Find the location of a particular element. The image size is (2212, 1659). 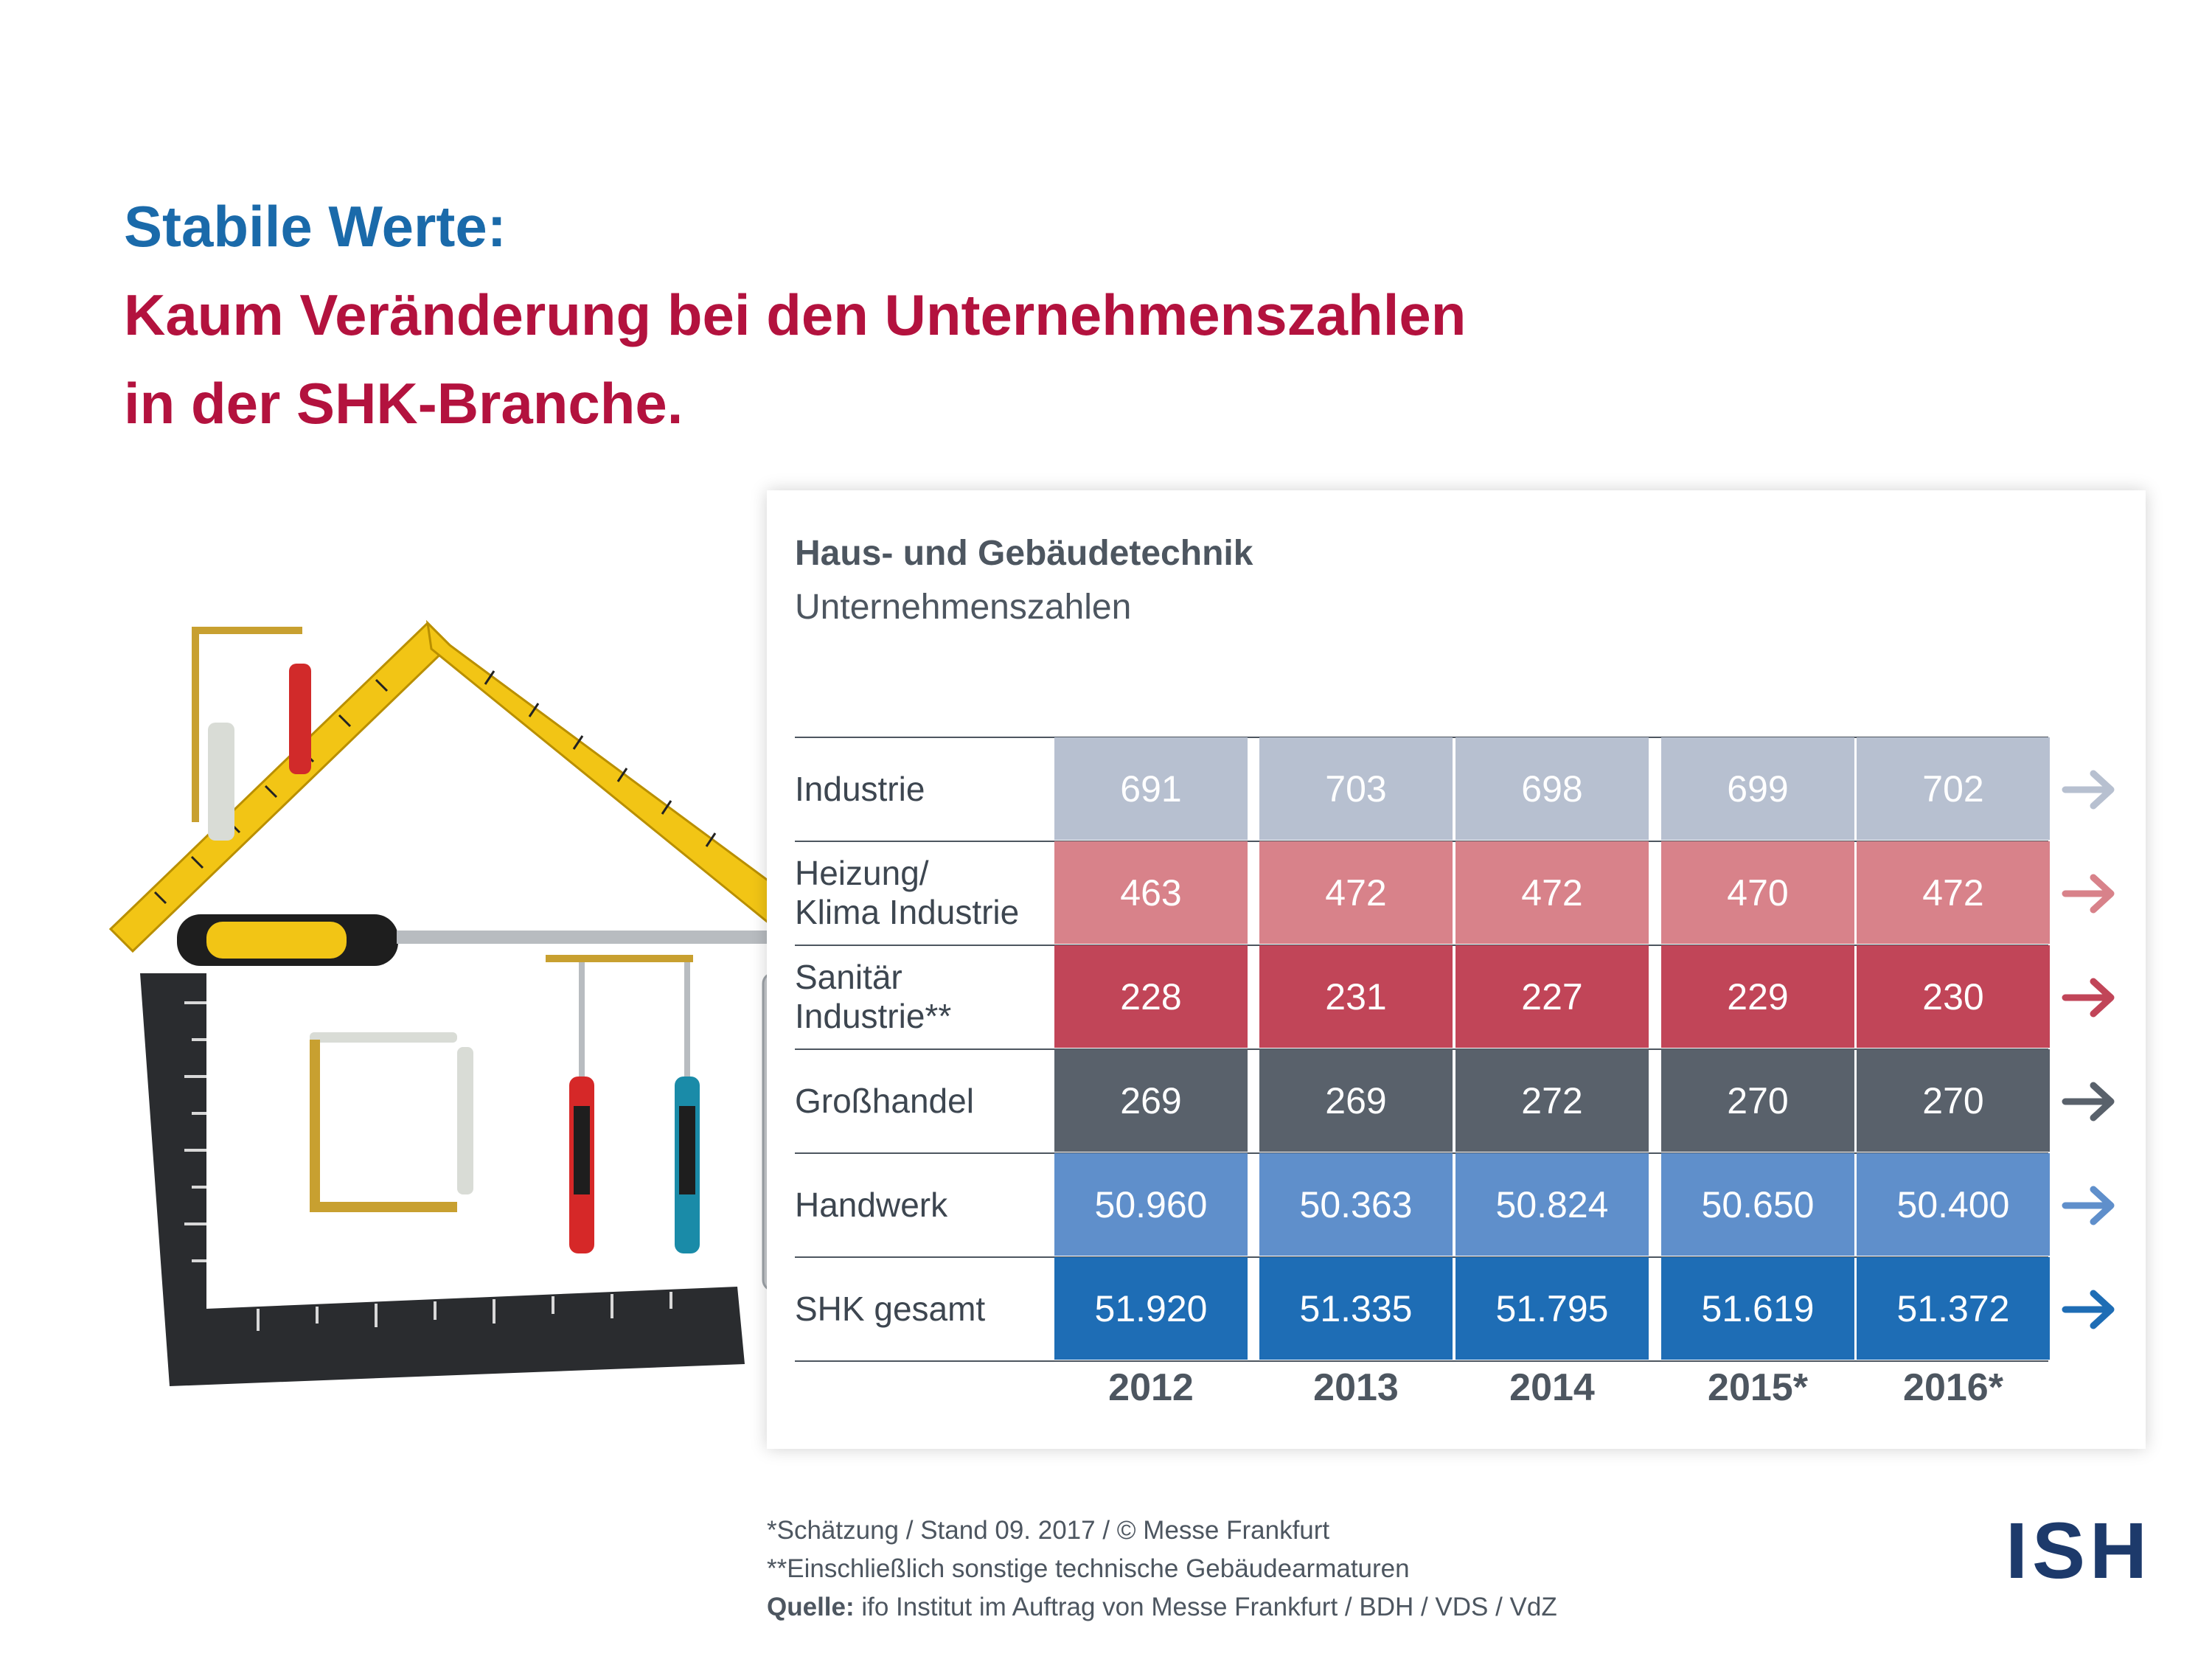

data-cell: 272 is located at coordinates (1552, 1100).